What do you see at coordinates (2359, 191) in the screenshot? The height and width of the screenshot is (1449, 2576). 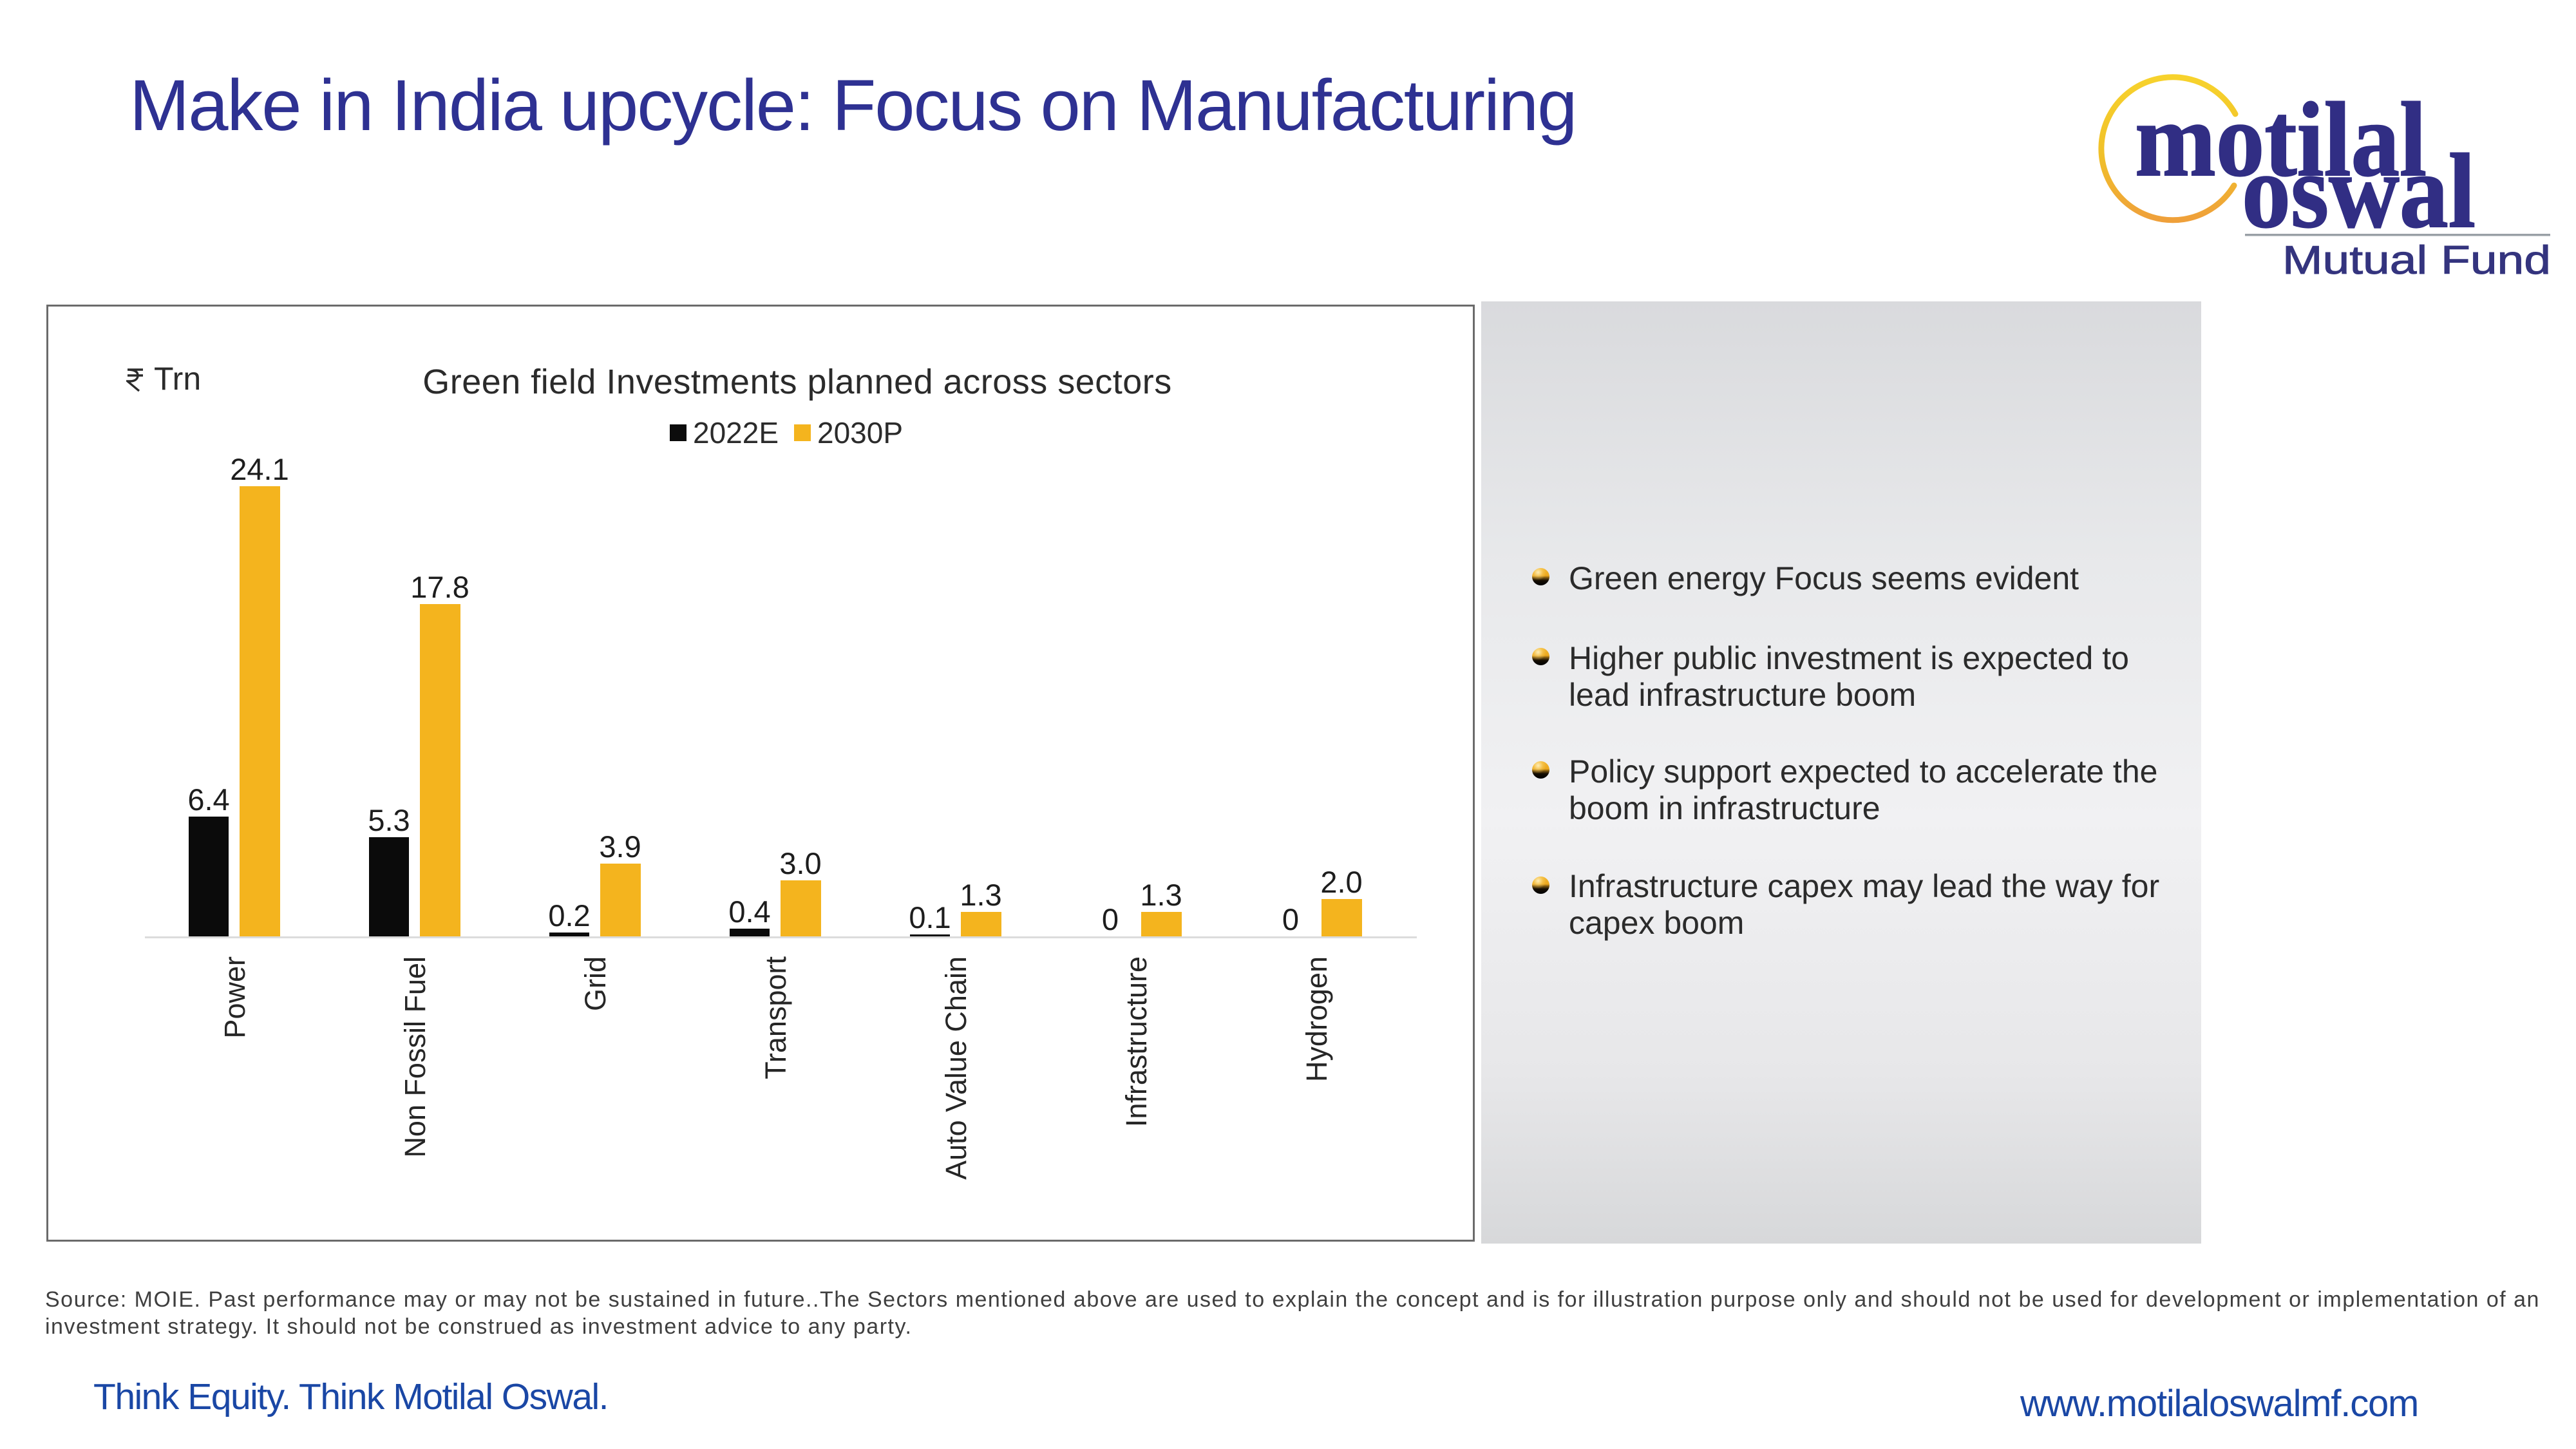 I see `svg-text: oswal` at bounding box center [2359, 191].